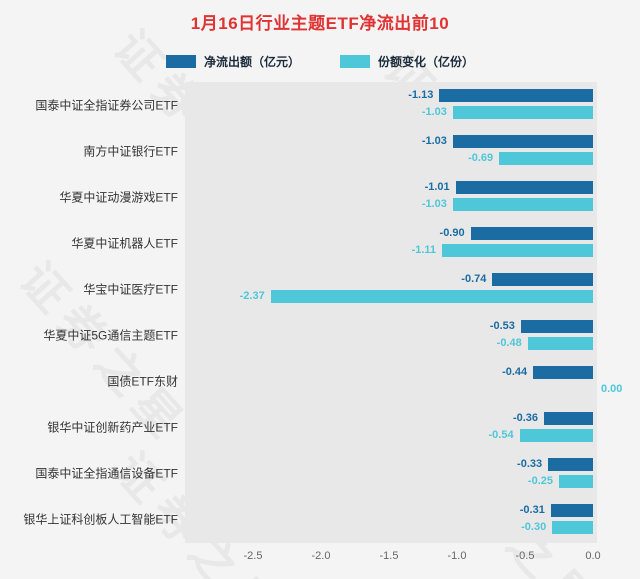 This screenshot has height=579, width=640. I want to click on category-label: 华夏中证机器人ETF, so click(124, 243).